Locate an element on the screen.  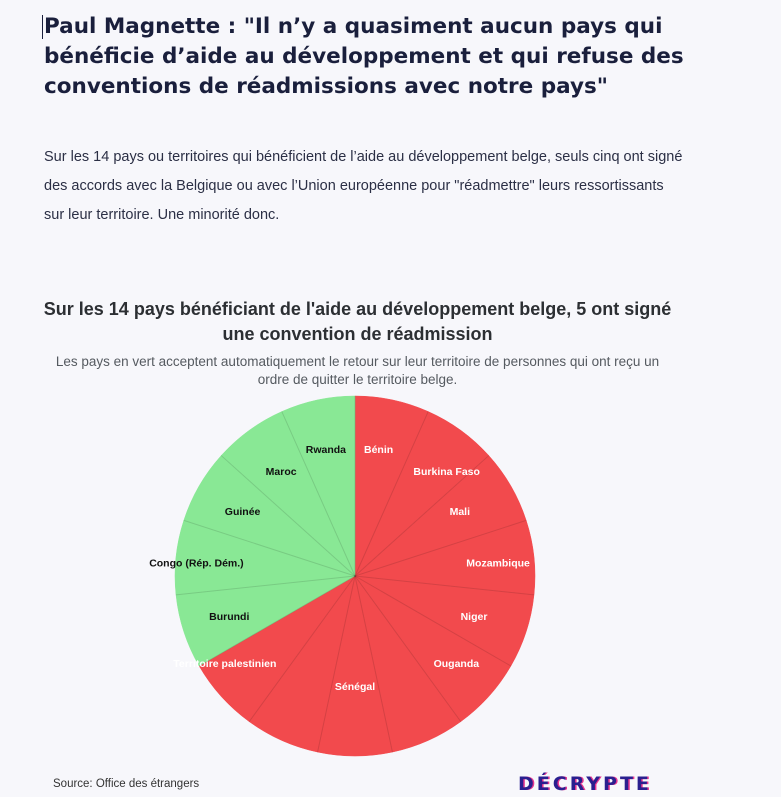
pie-slice-rwanda is located at coordinates (318, 486).